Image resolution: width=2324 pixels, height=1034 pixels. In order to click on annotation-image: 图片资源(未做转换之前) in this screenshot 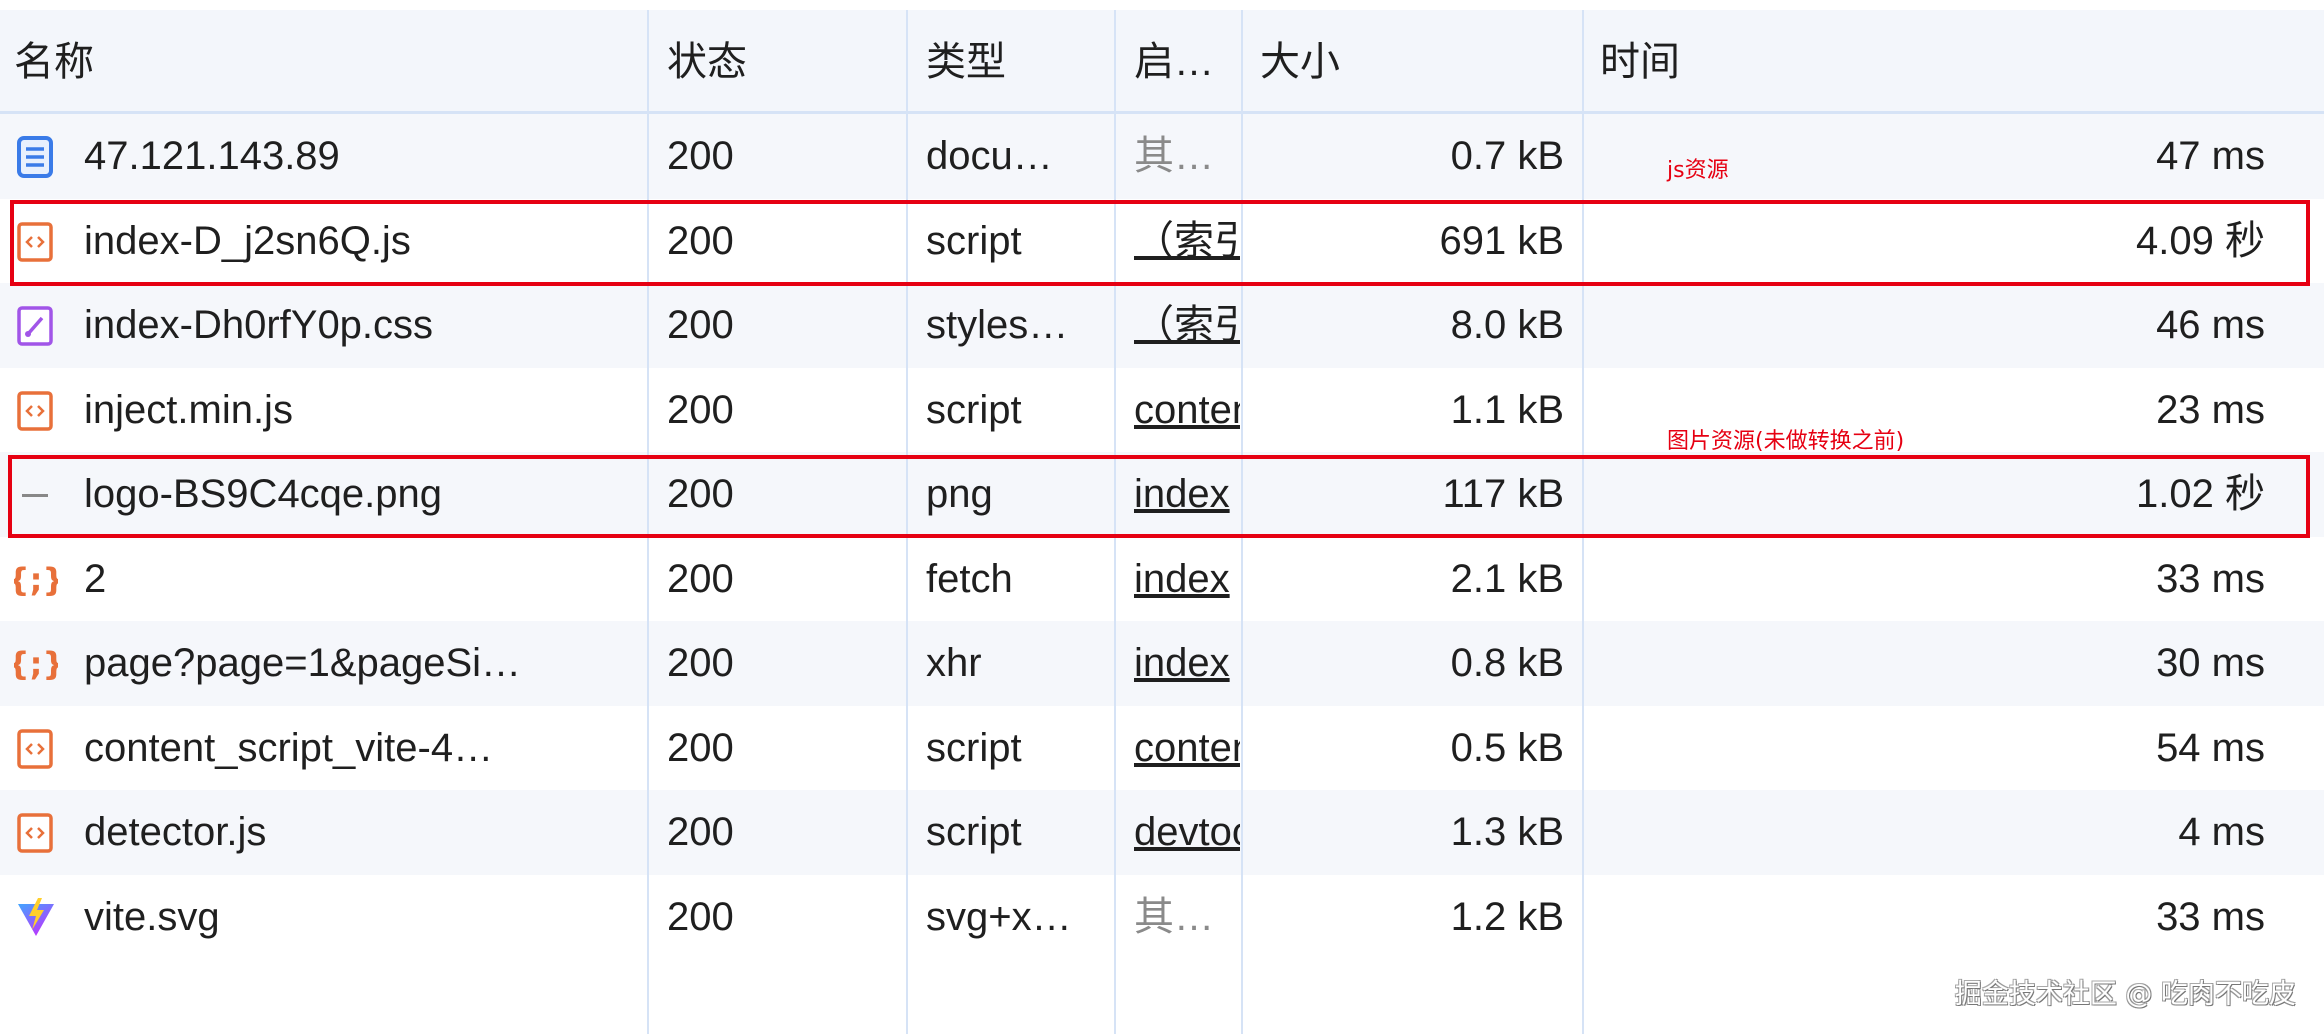, I will do `click(1786, 441)`.